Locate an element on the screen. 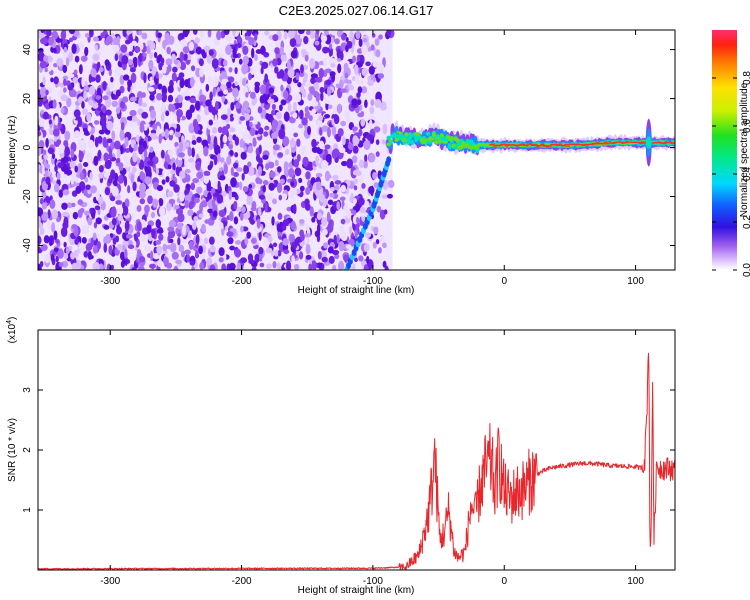 This screenshot has width=750, height=600. snr-y-multiplier-close: ) is located at coordinates (12, 318).